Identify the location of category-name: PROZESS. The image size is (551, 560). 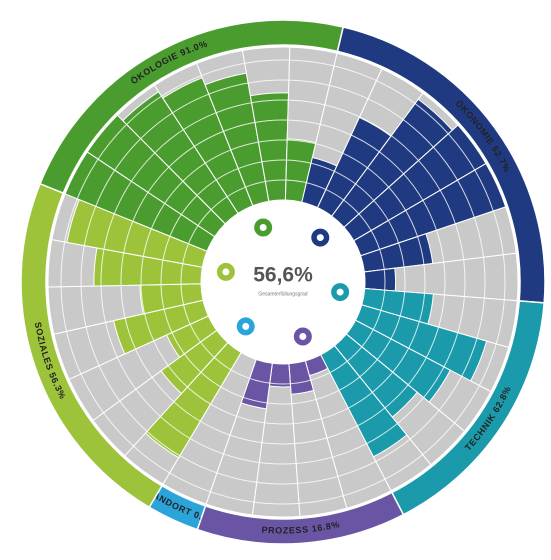
(285, 530).